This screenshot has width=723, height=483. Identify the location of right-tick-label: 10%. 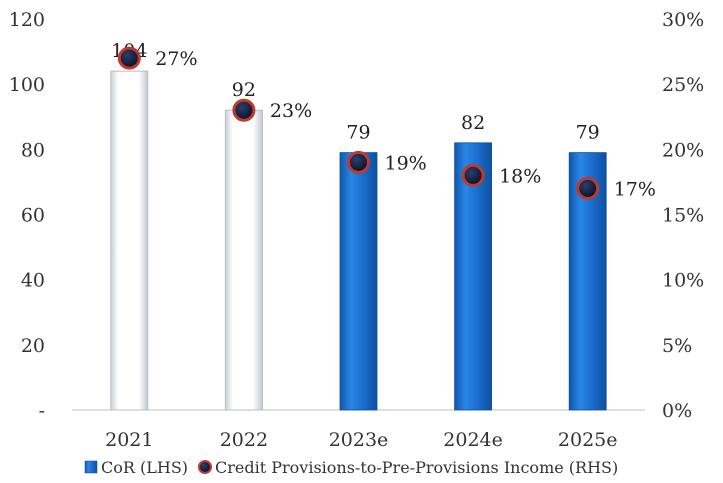
(683, 281).